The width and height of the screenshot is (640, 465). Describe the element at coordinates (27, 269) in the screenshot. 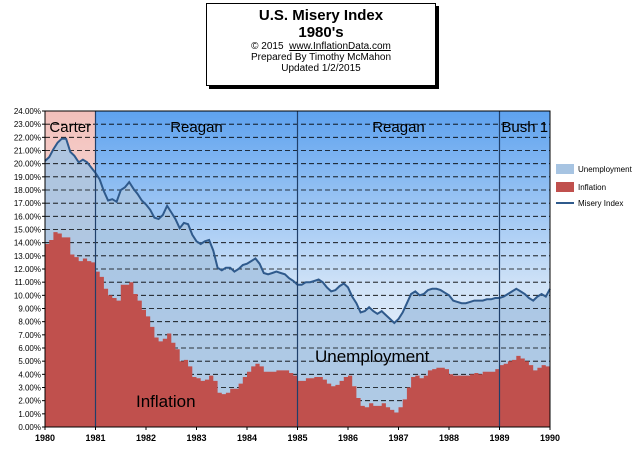

I see `y-tick-label: 12.00%` at that location.